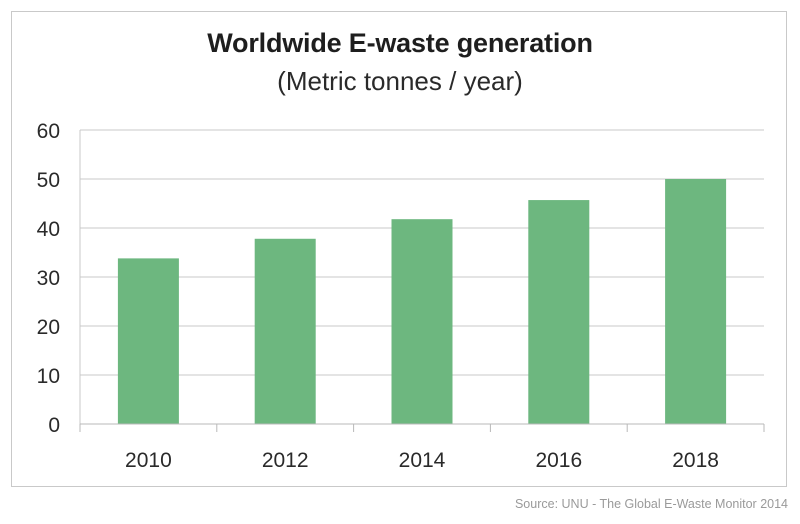 The width and height of the screenshot is (800, 524). What do you see at coordinates (148, 460) in the screenshot?
I see `x-tick-label: 2010` at bounding box center [148, 460].